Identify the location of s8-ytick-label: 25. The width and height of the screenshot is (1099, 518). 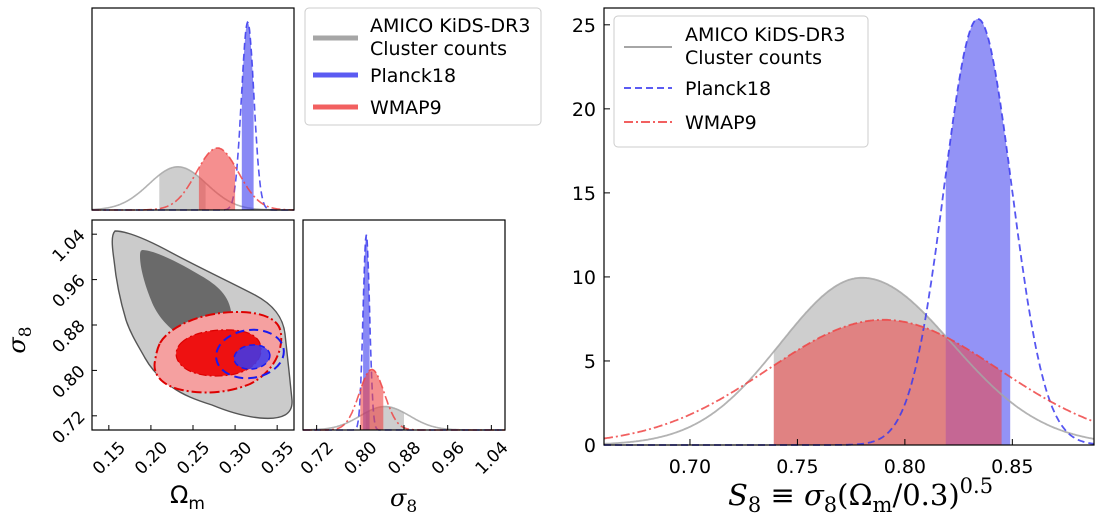
(584, 26).